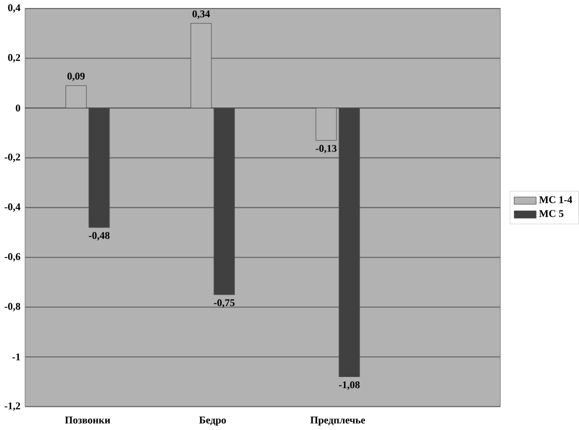  Describe the element at coordinates (12, 406) in the screenshot. I see `y-tick-label: -1,2` at that location.